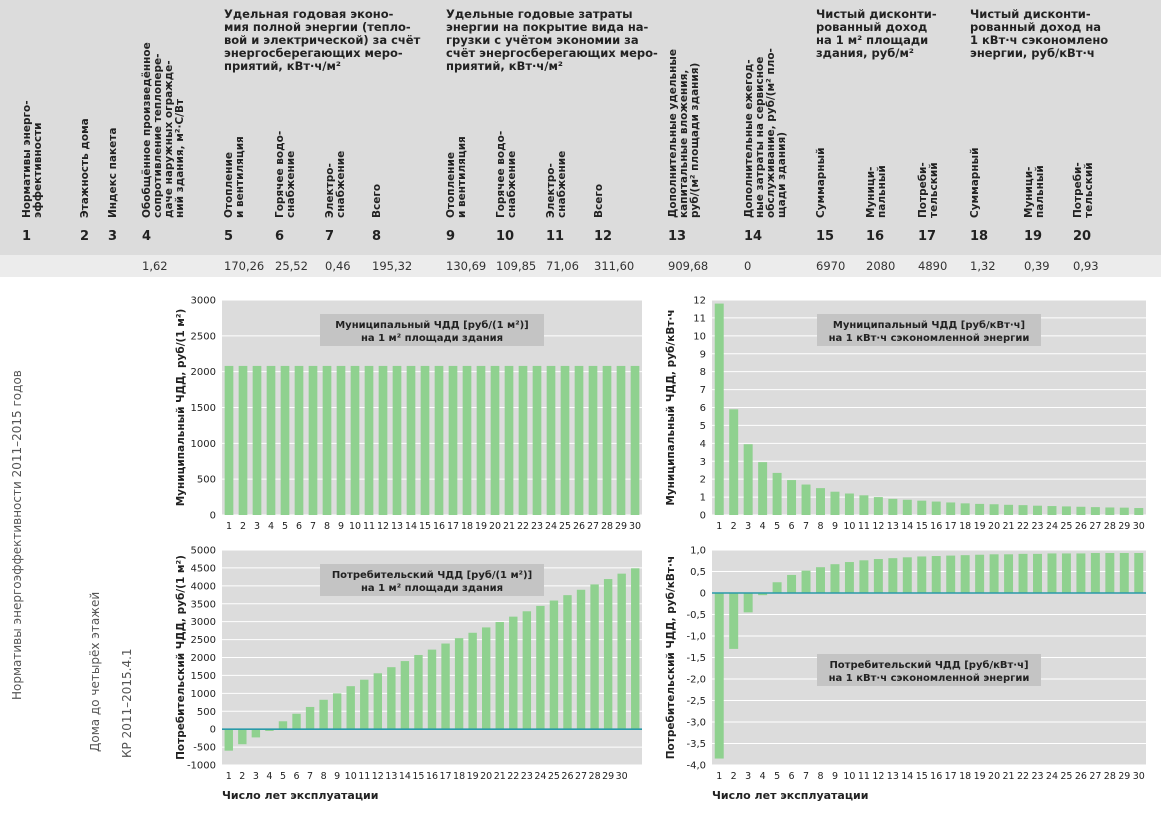 Image resolution: width=1161 pixels, height=816 pixels. What do you see at coordinates (203, 586) in the screenshot?
I see `y-tick-label: 4000` at bounding box center [203, 586].